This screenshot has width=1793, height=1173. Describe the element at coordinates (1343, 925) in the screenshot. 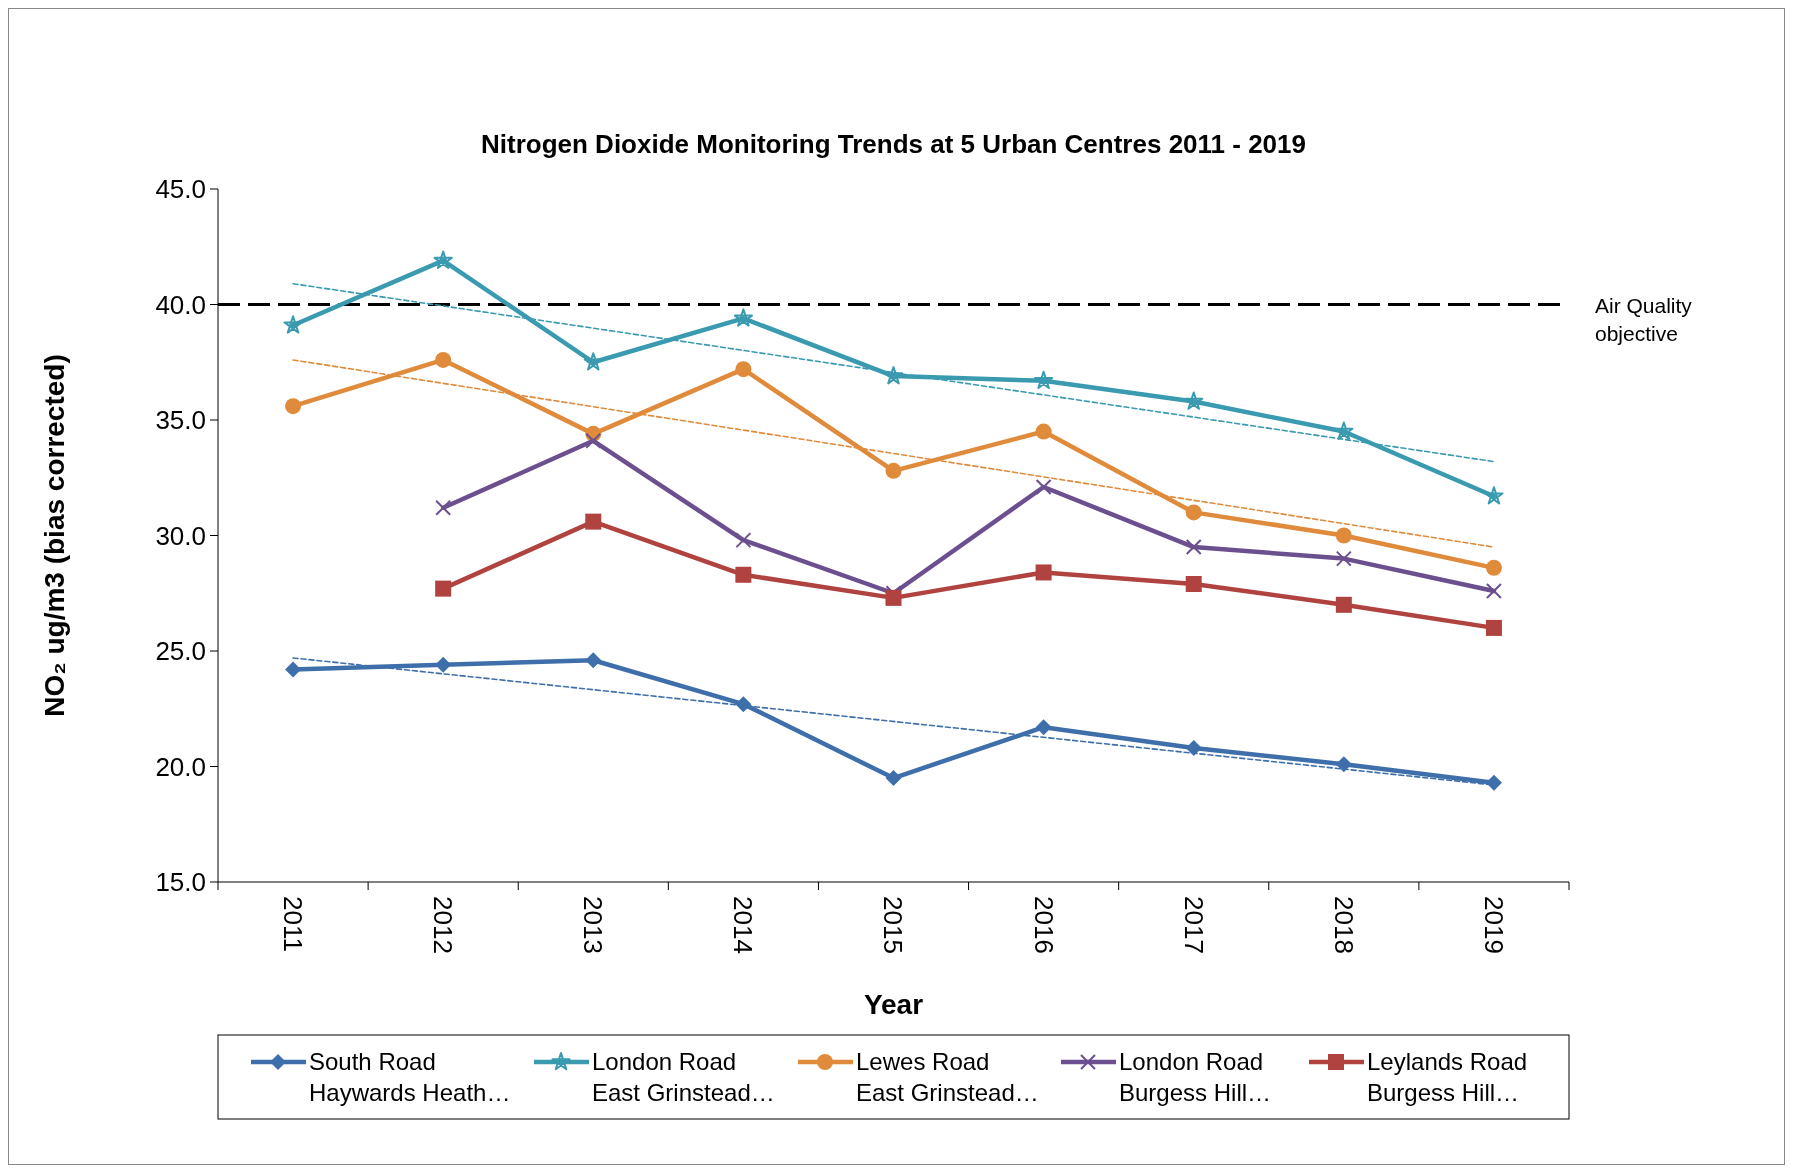

I see `x-tick-label: 2018` at that location.